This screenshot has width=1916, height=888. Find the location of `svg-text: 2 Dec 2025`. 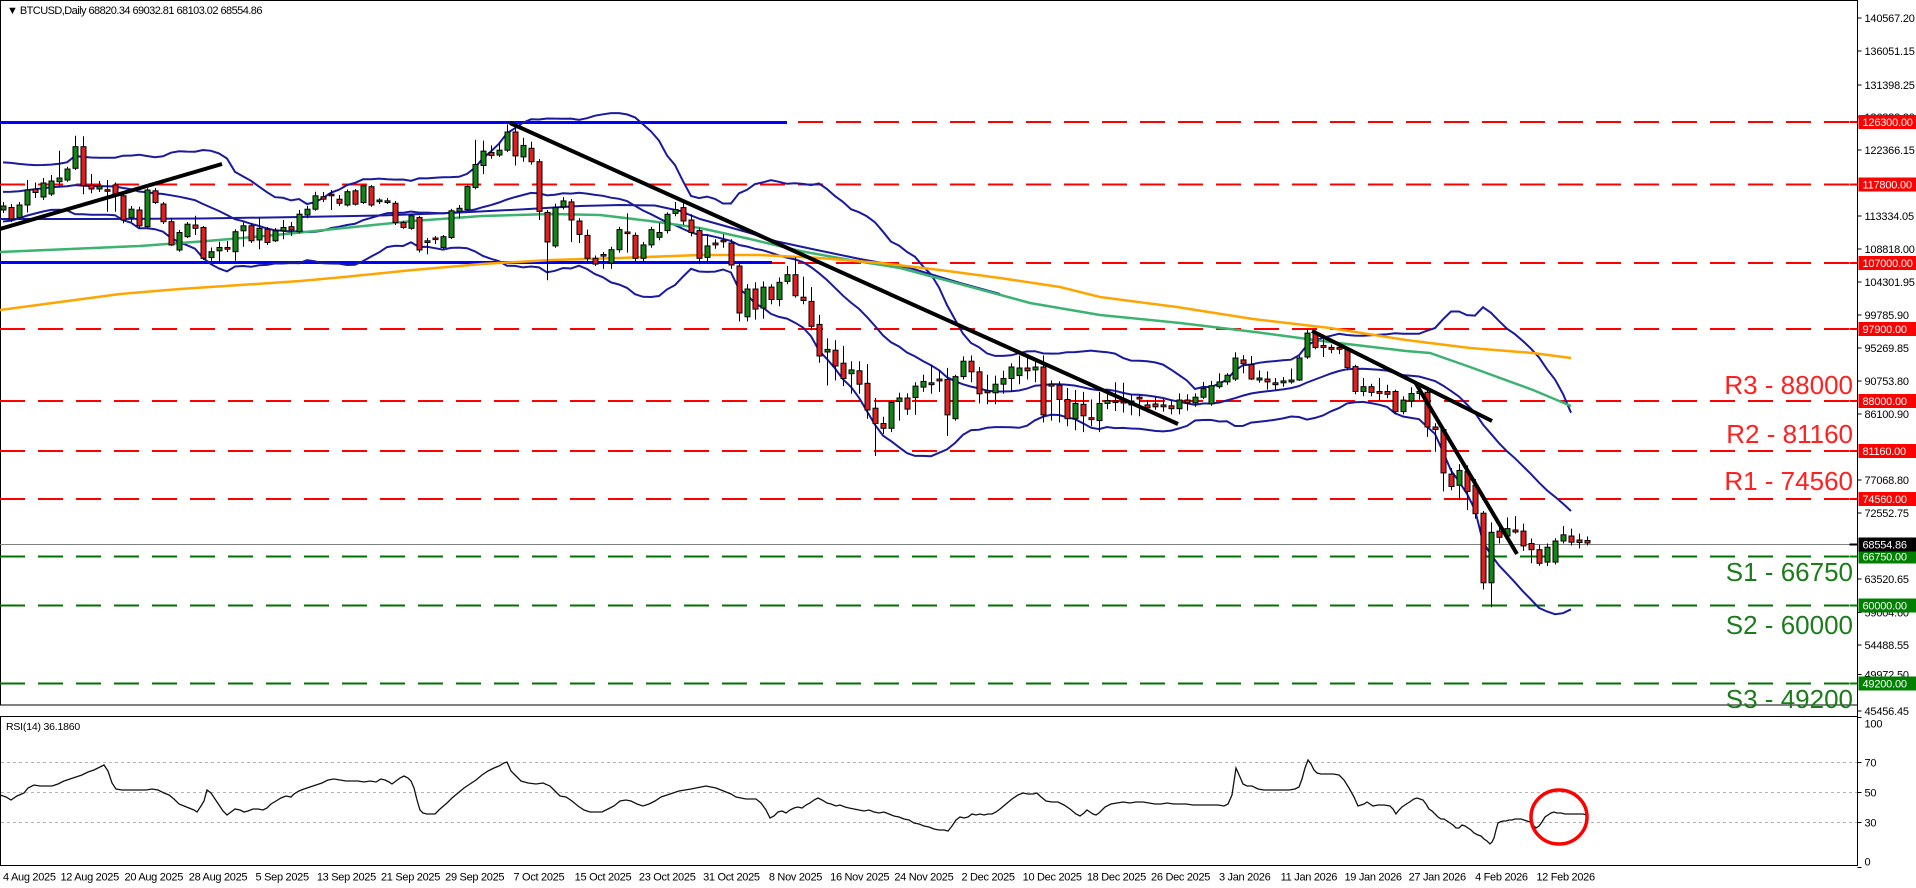

svg-text: 2 Dec 2025 is located at coordinates (987, 878).